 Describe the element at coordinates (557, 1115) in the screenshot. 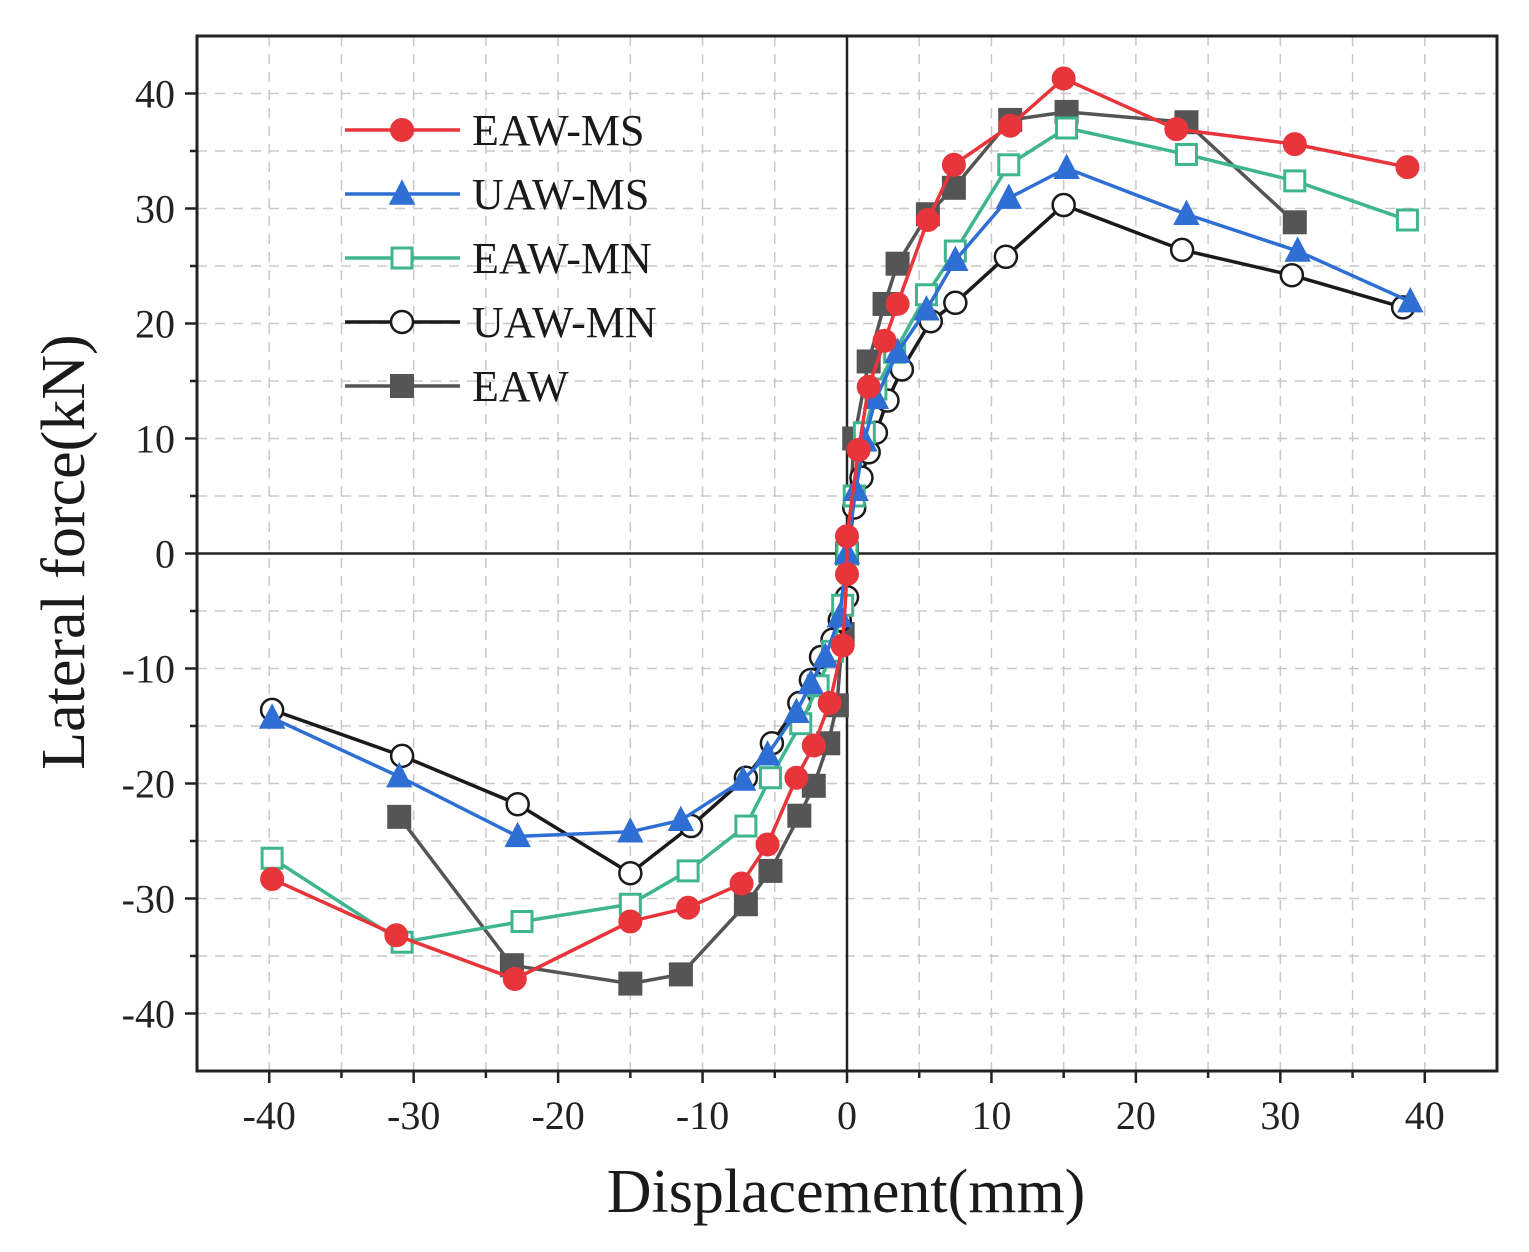

I see `x-tick-label: -20` at that location.